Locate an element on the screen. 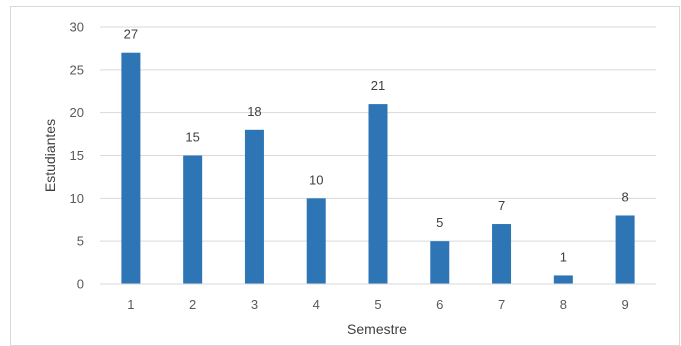 This screenshot has width=681, height=346. data-label: 21 is located at coordinates (378, 85).